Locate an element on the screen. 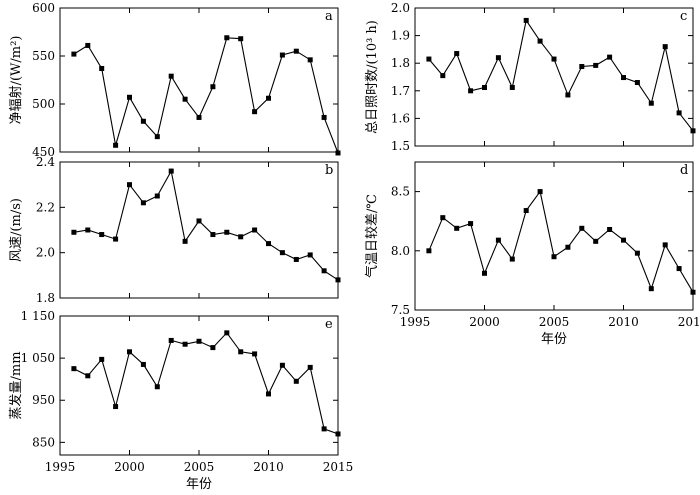 The image size is (700, 495). y-axis-label: 风速/(m/s) is located at coordinates (16, 230).